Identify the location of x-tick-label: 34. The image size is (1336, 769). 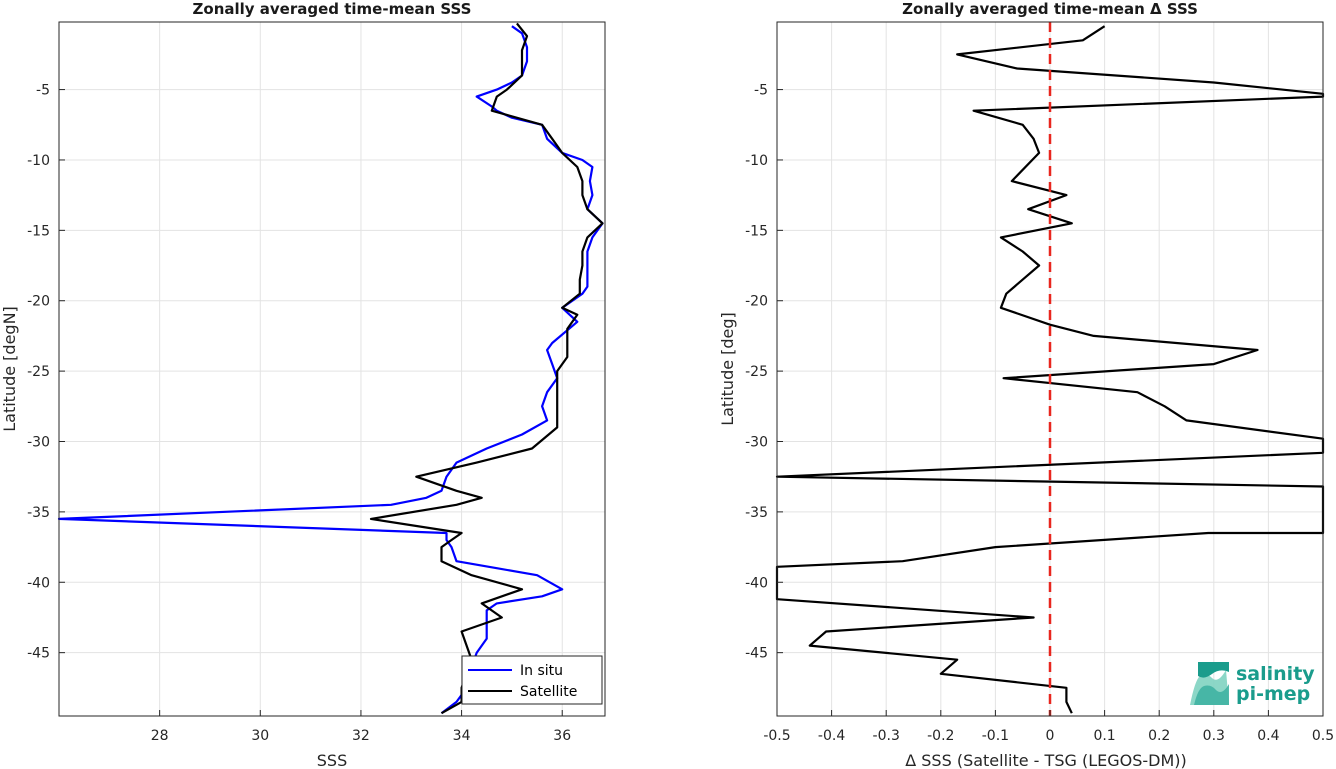
(462, 736).